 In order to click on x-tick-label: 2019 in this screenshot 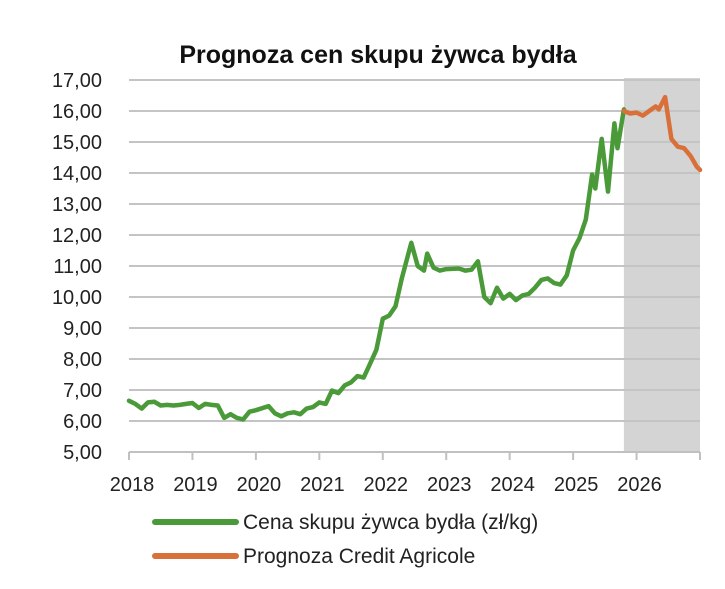, I will do `click(195, 485)`.